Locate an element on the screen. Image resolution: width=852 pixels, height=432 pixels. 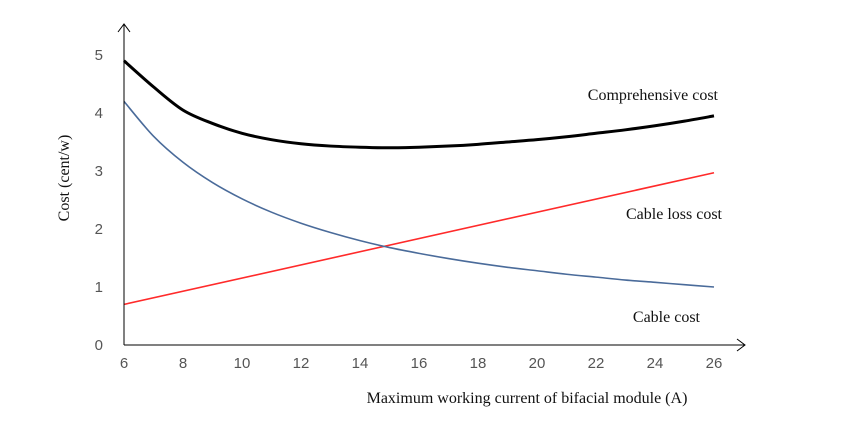
x-tick-label: 20 is located at coordinates (537, 363).